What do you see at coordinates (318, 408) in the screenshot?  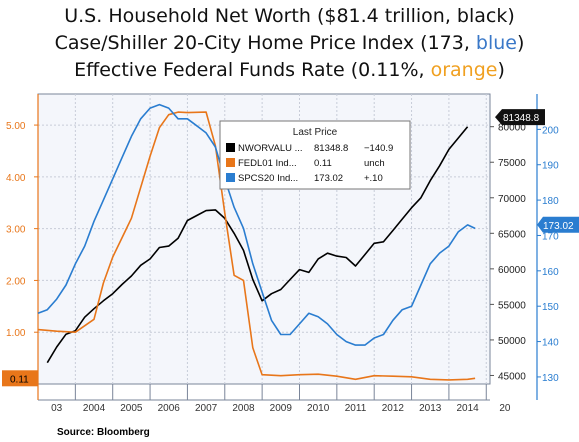 I see `x-tick-label: 2010` at bounding box center [318, 408].